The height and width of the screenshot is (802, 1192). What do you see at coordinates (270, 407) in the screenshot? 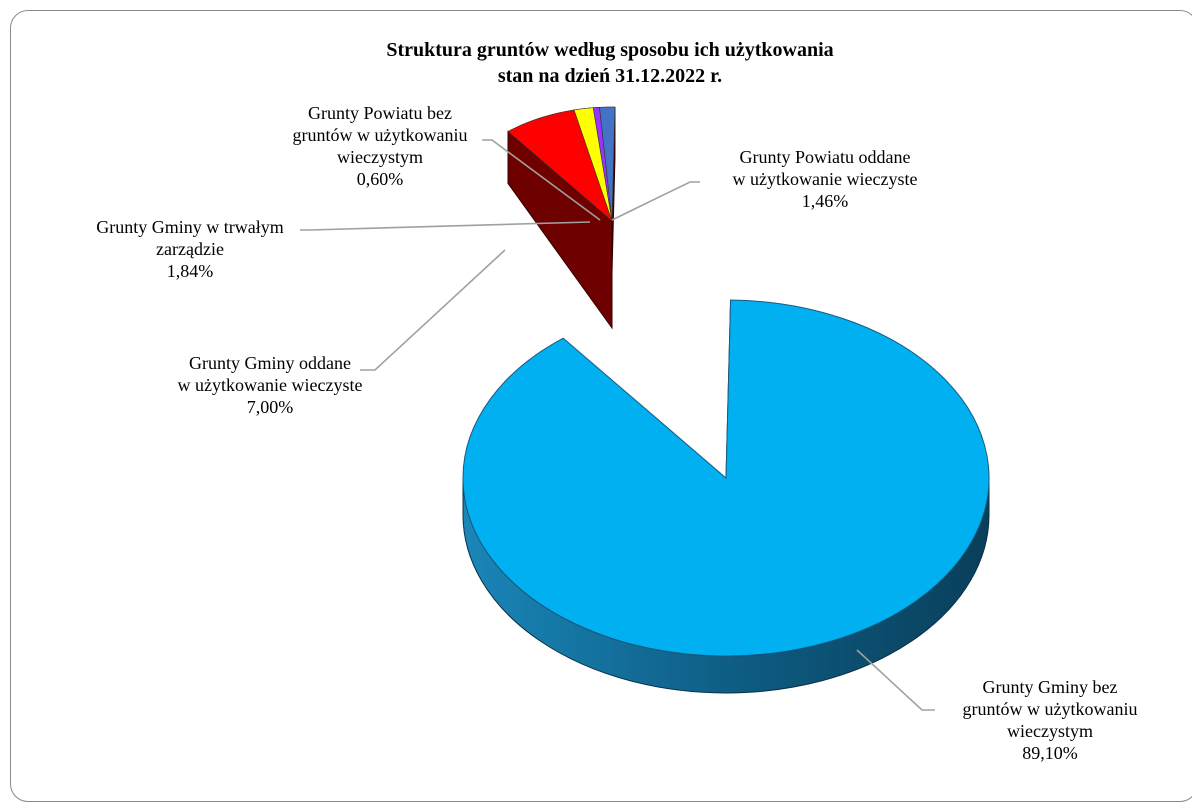
I see `slice-value-label: 7,00%` at bounding box center [270, 407].